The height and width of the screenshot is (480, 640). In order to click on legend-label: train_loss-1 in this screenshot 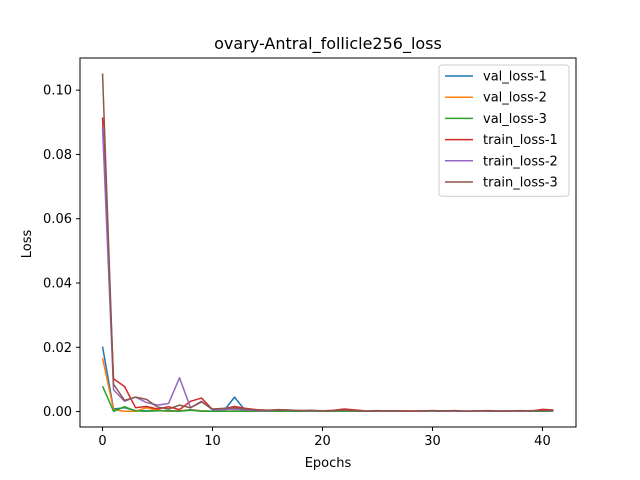, I will do `click(520, 140)`.